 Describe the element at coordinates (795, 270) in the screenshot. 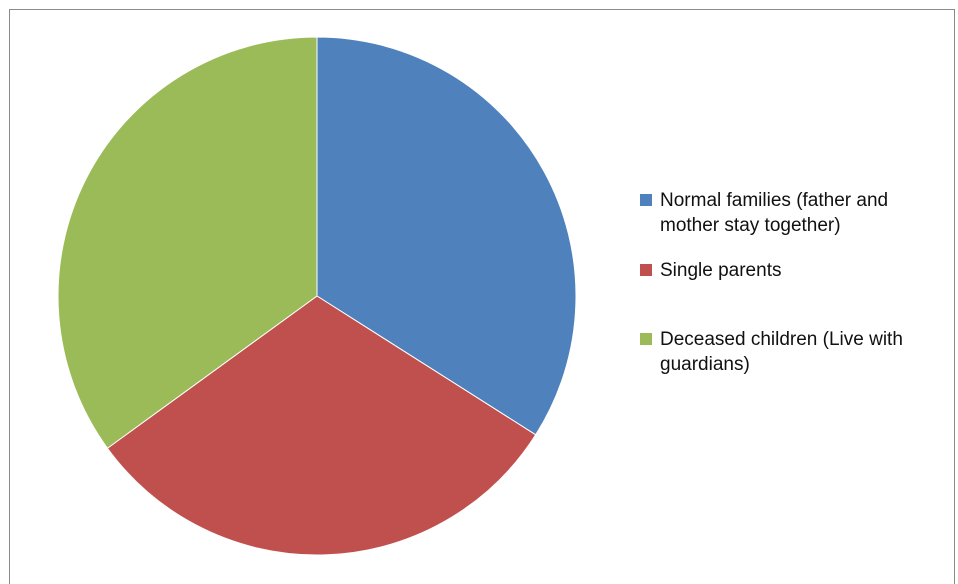

I see `legend-item-single-parents: Single parents` at that location.